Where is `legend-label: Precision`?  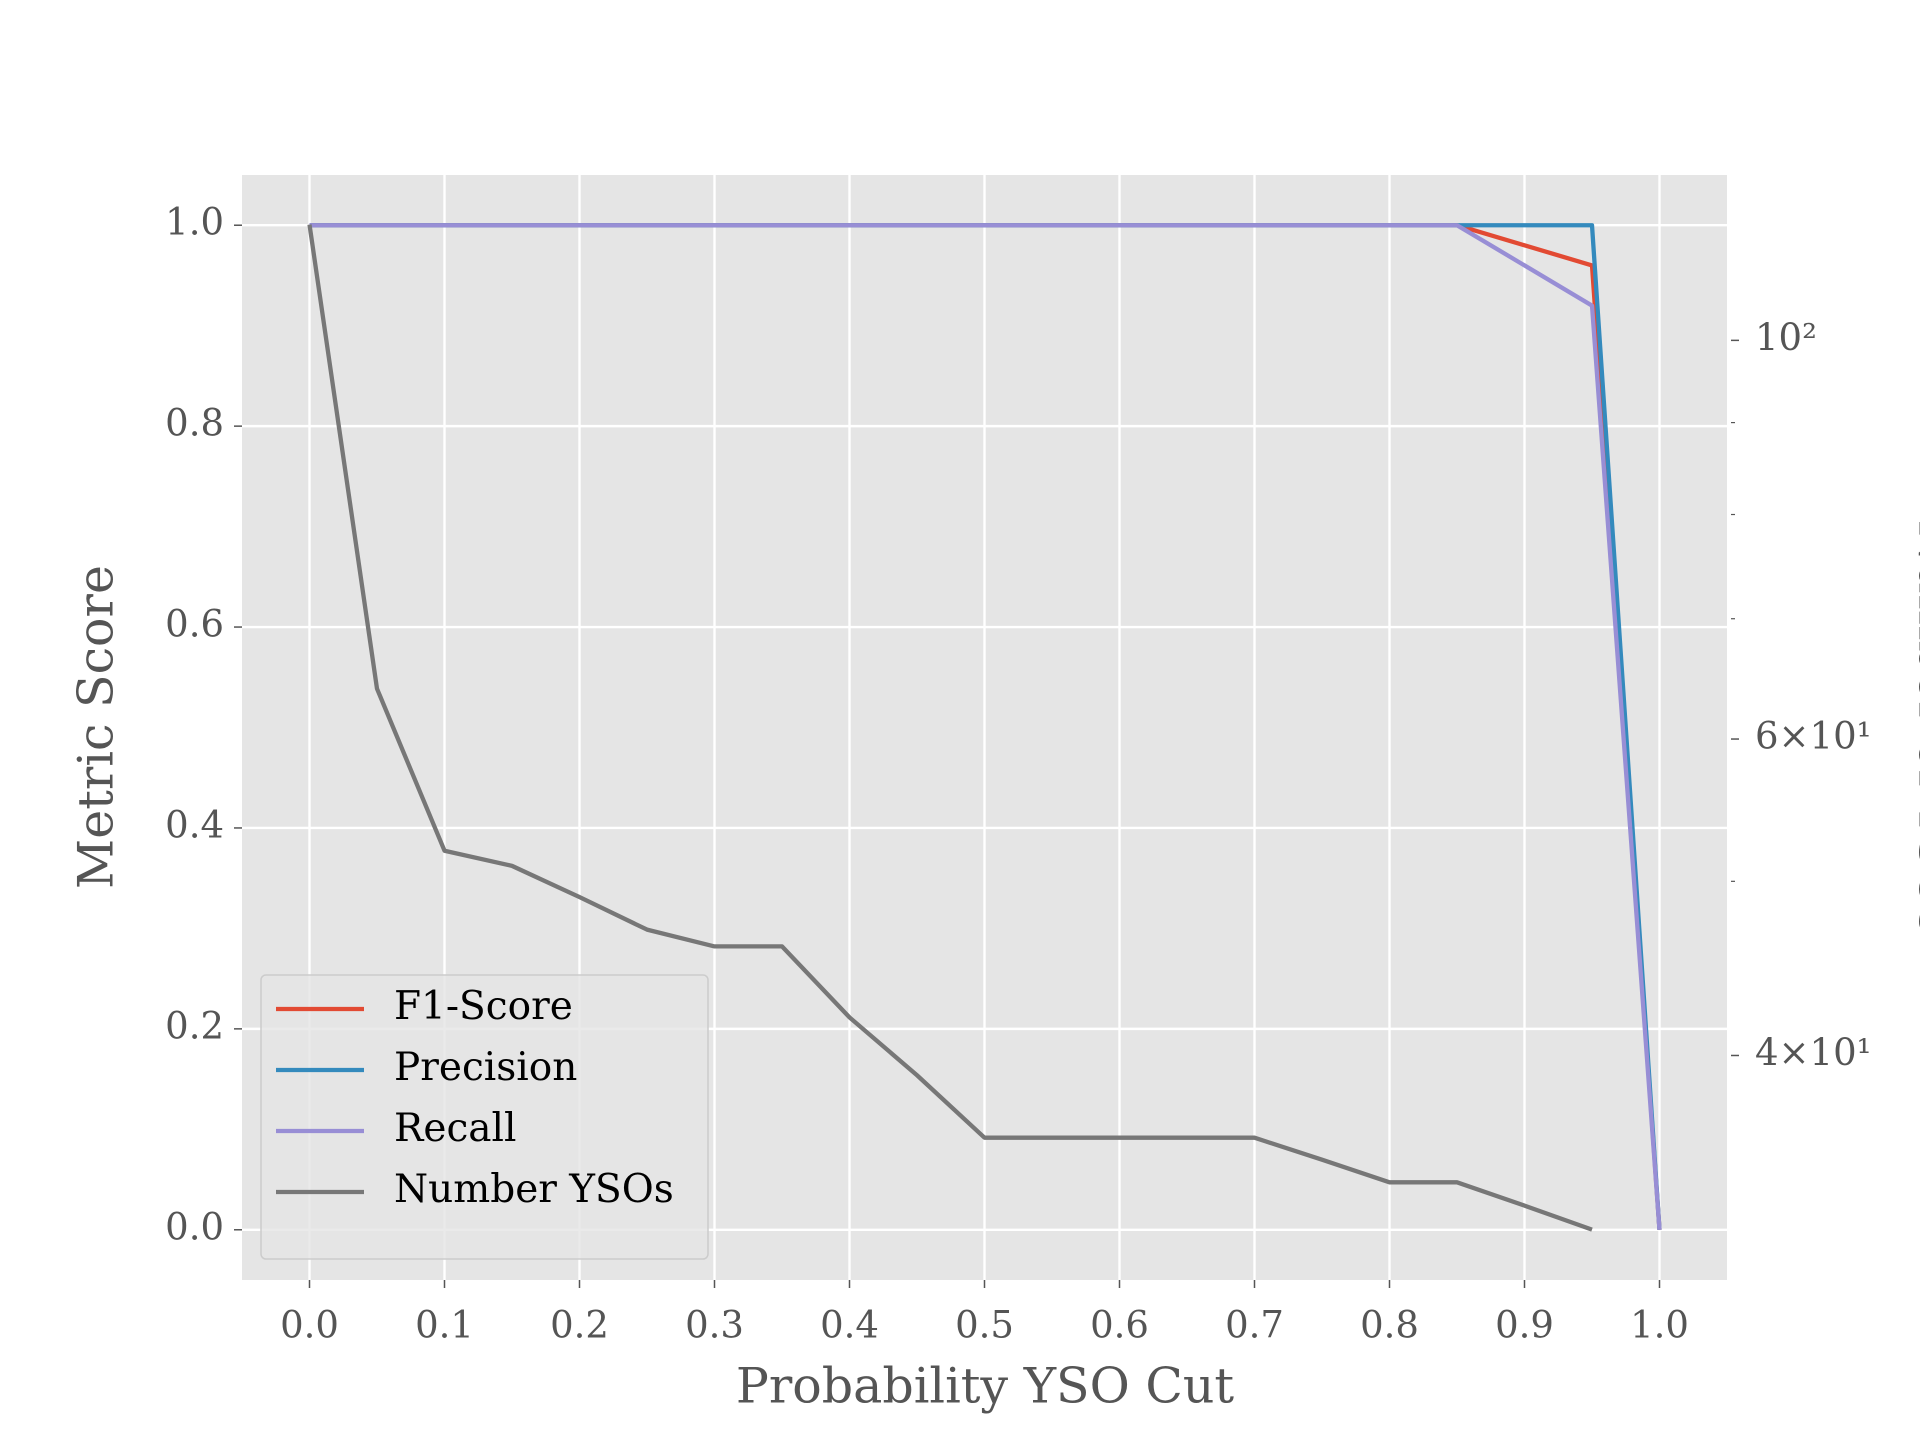 legend-label: Precision is located at coordinates (485, 1067).